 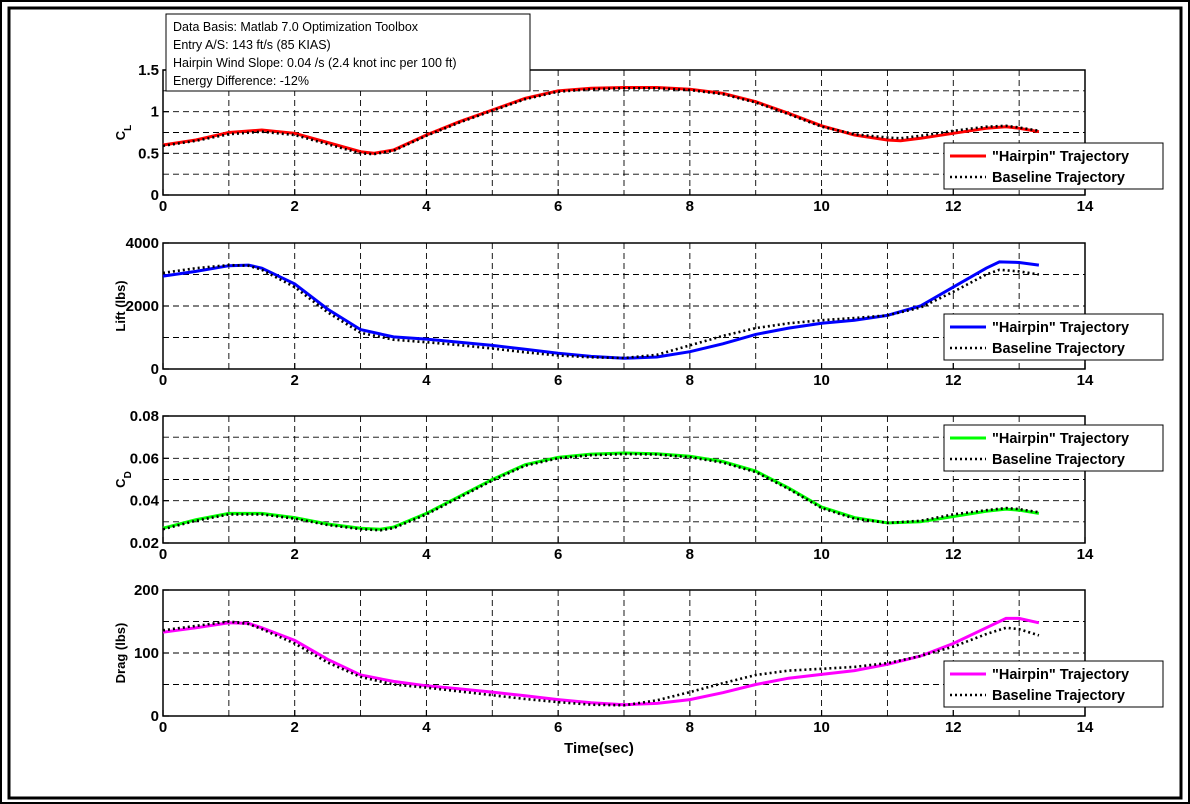 I want to click on y-tick-label: 200, so click(x=146, y=590).